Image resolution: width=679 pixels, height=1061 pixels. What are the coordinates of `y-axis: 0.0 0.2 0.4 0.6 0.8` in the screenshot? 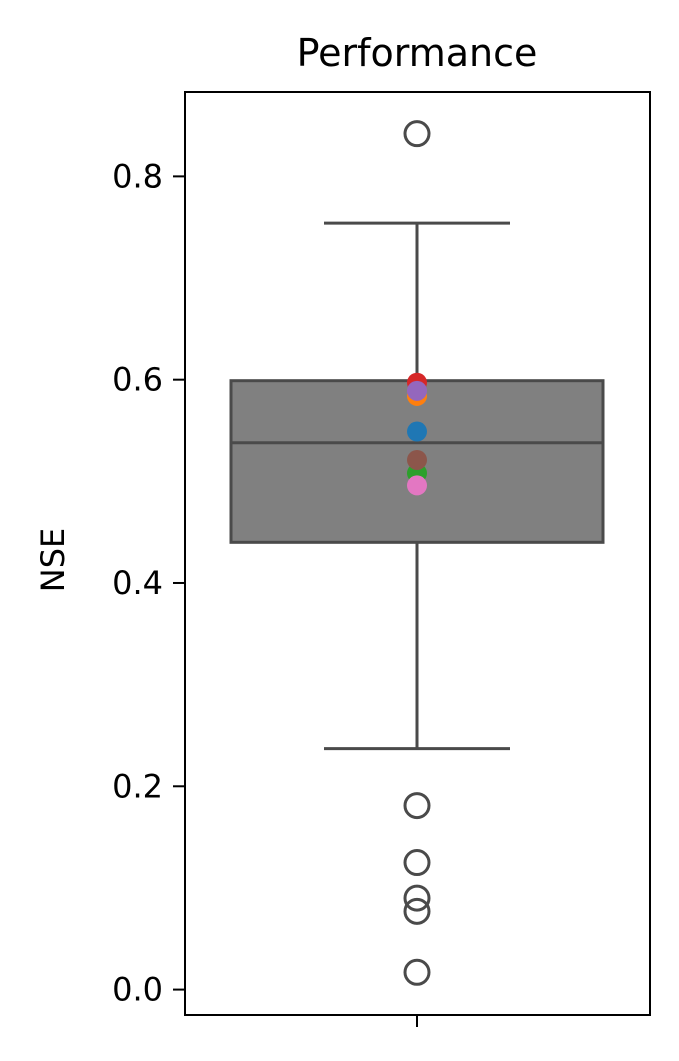 It's located at (148, 583).